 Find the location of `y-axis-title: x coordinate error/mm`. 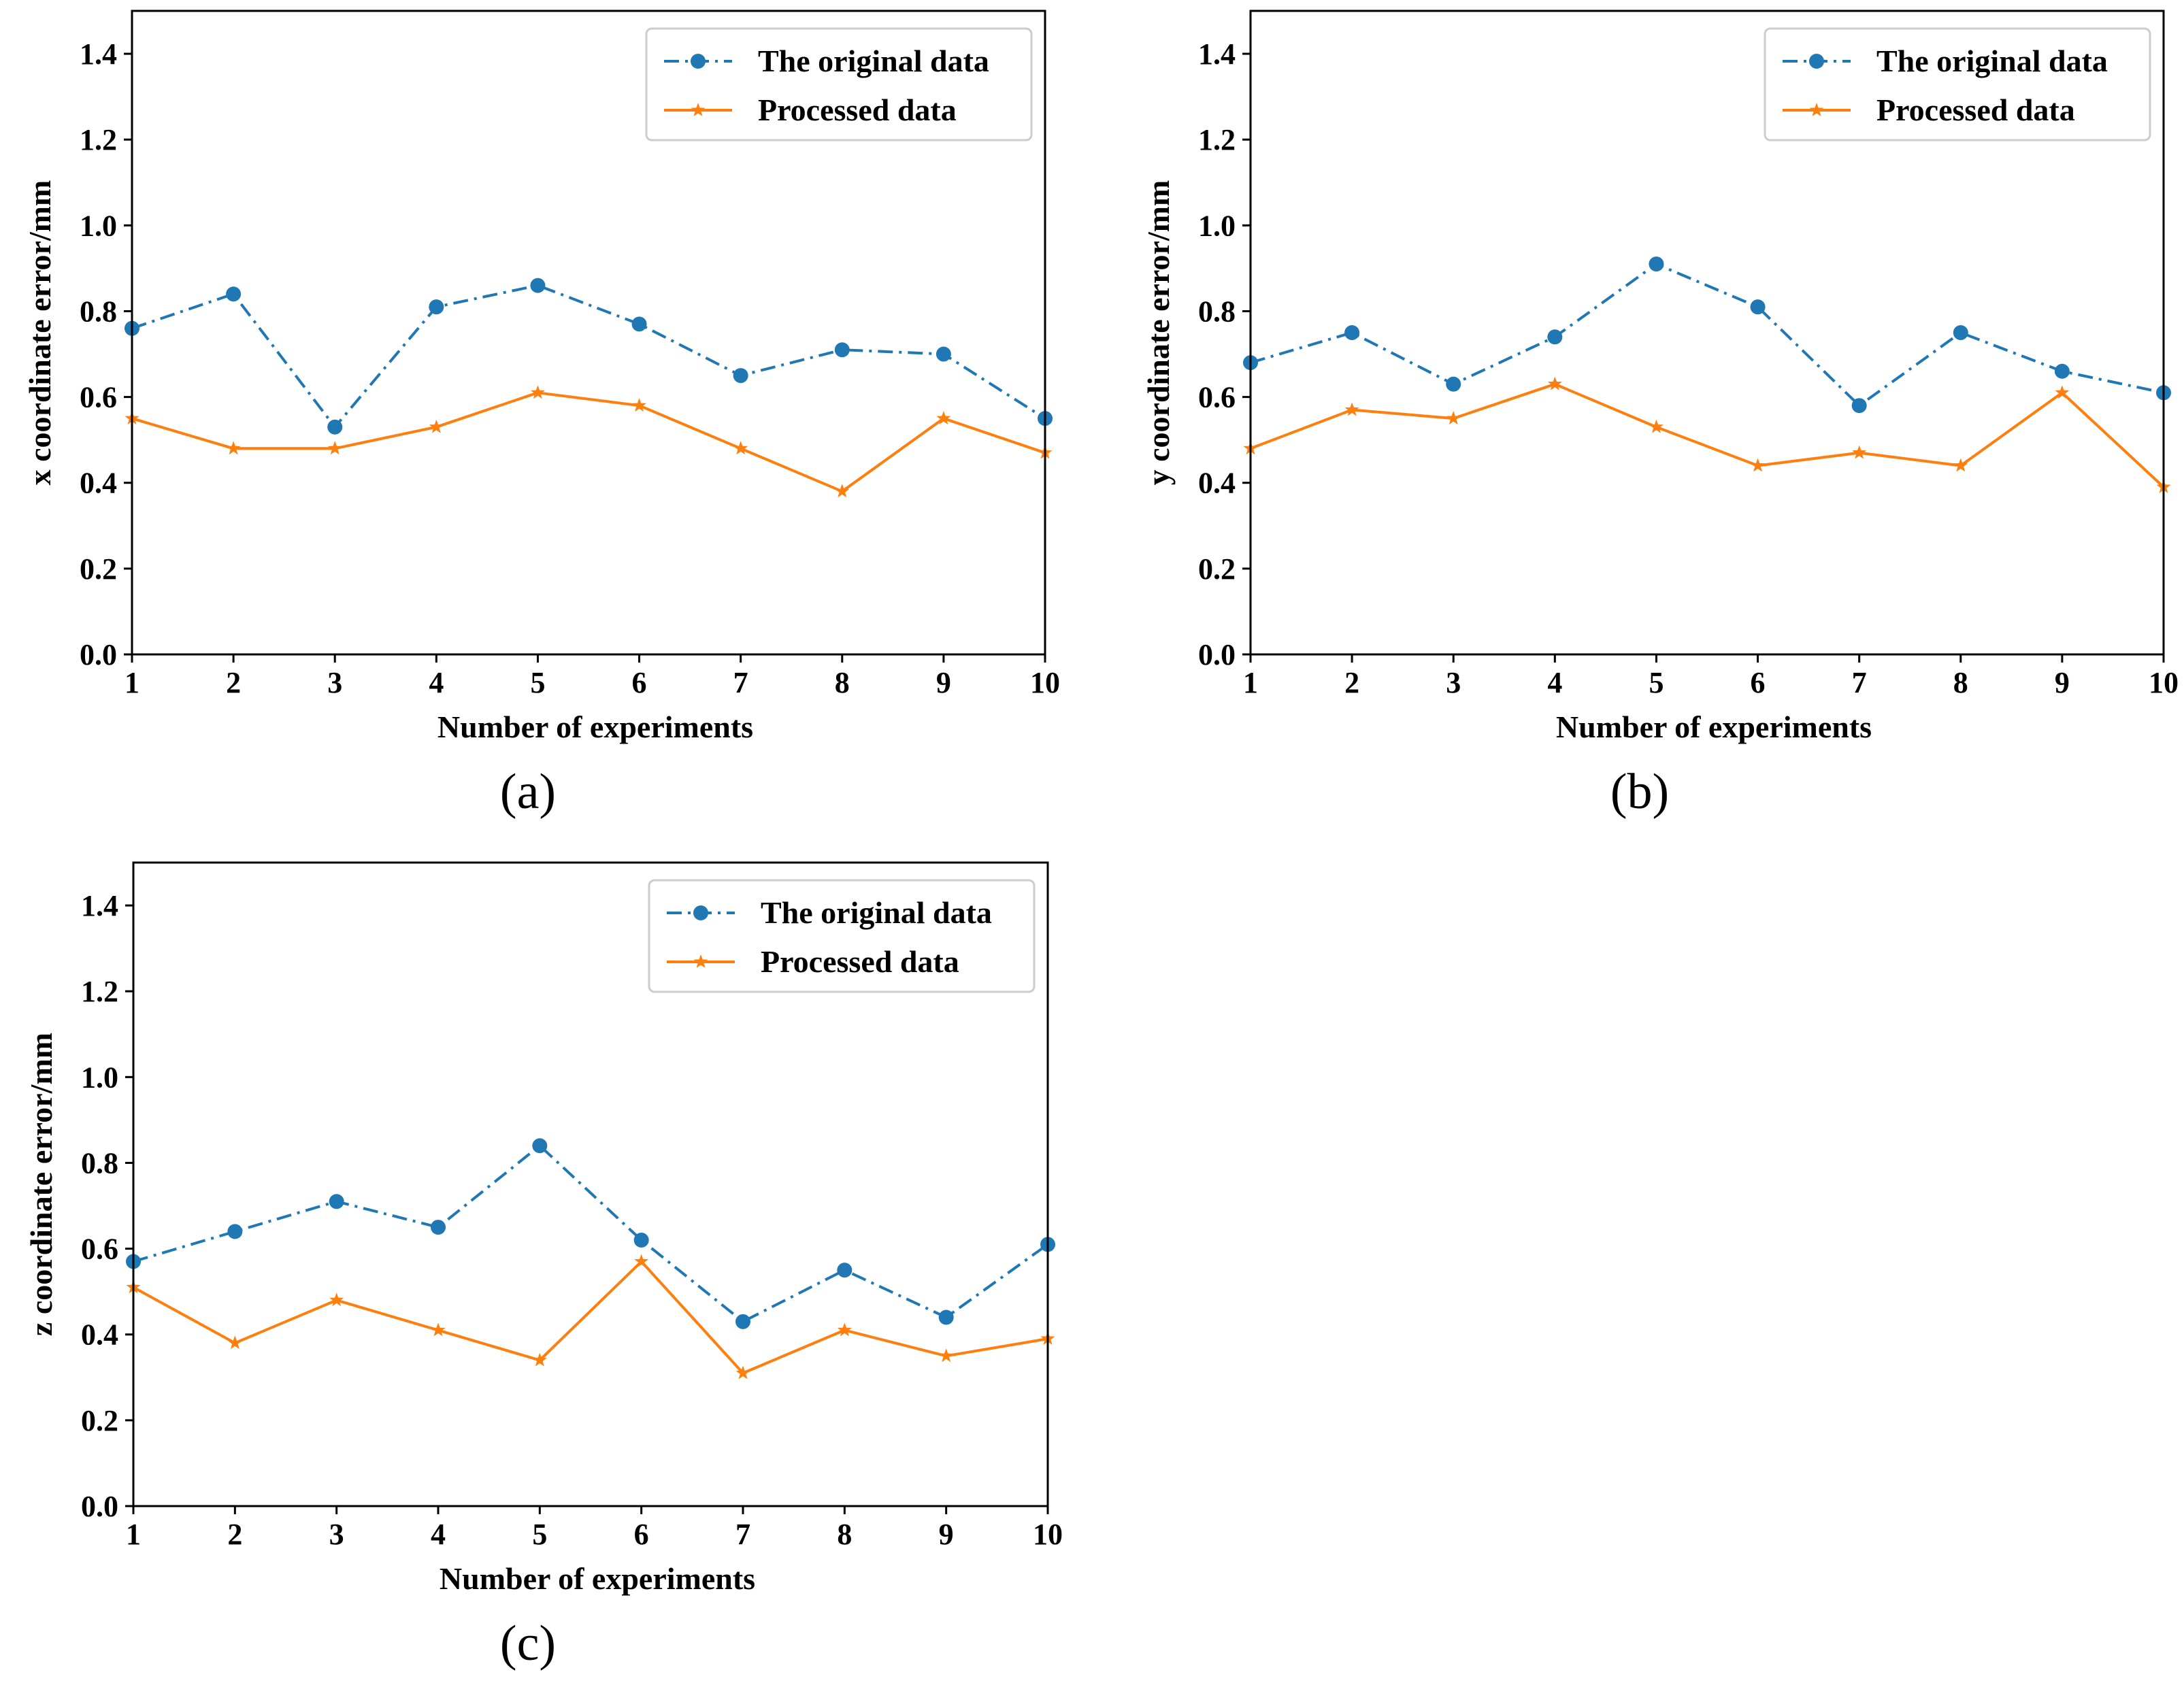

y-axis-title: x coordinate error/mm is located at coordinates (40, 333).